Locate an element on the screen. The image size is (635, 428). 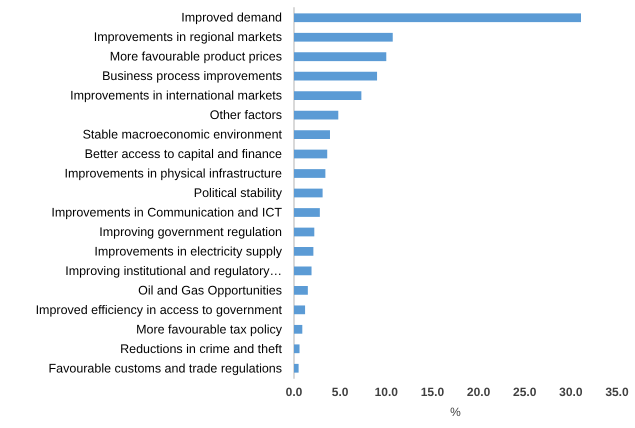
y-tick-label: Improved efficiency in access to government is located at coordinates (159, 309).